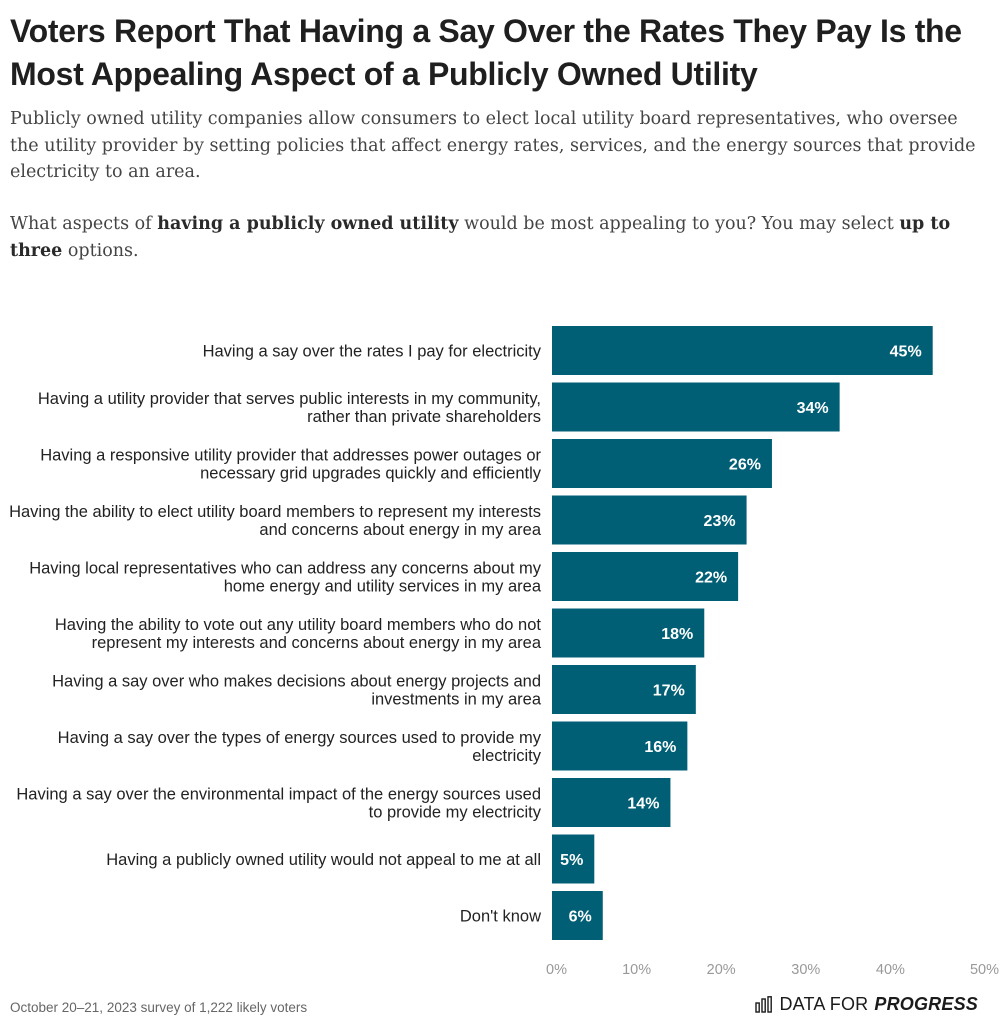  Describe the element at coordinates (926, 1004) in the screenshot. I see `brand-strong: PROGRESS` at that location.